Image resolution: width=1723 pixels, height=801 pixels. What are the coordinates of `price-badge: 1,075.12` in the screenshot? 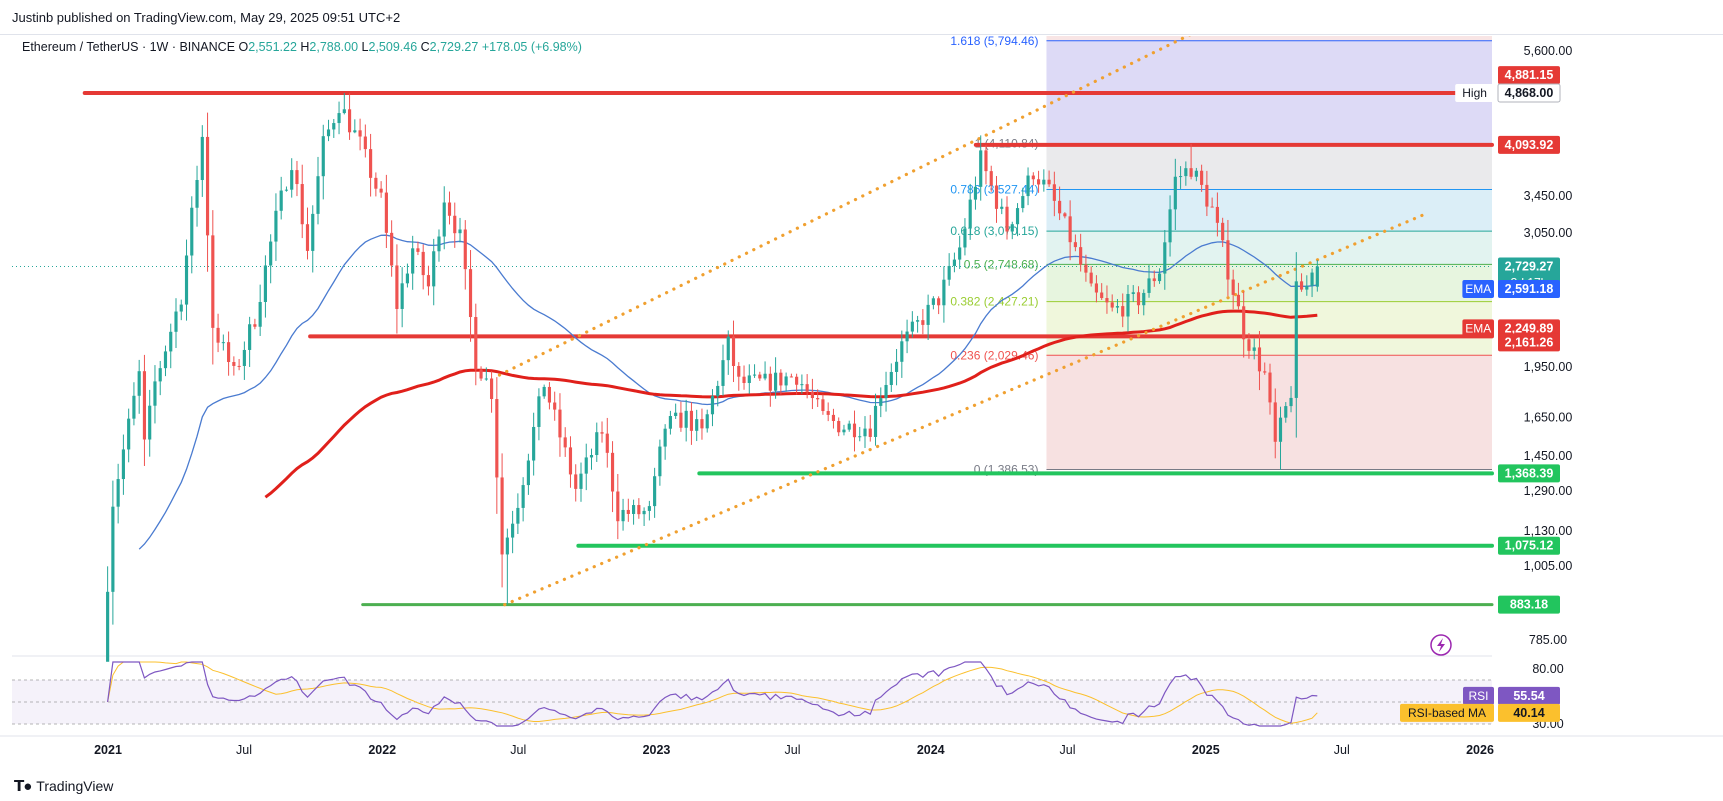 It's located at (1529, 545).